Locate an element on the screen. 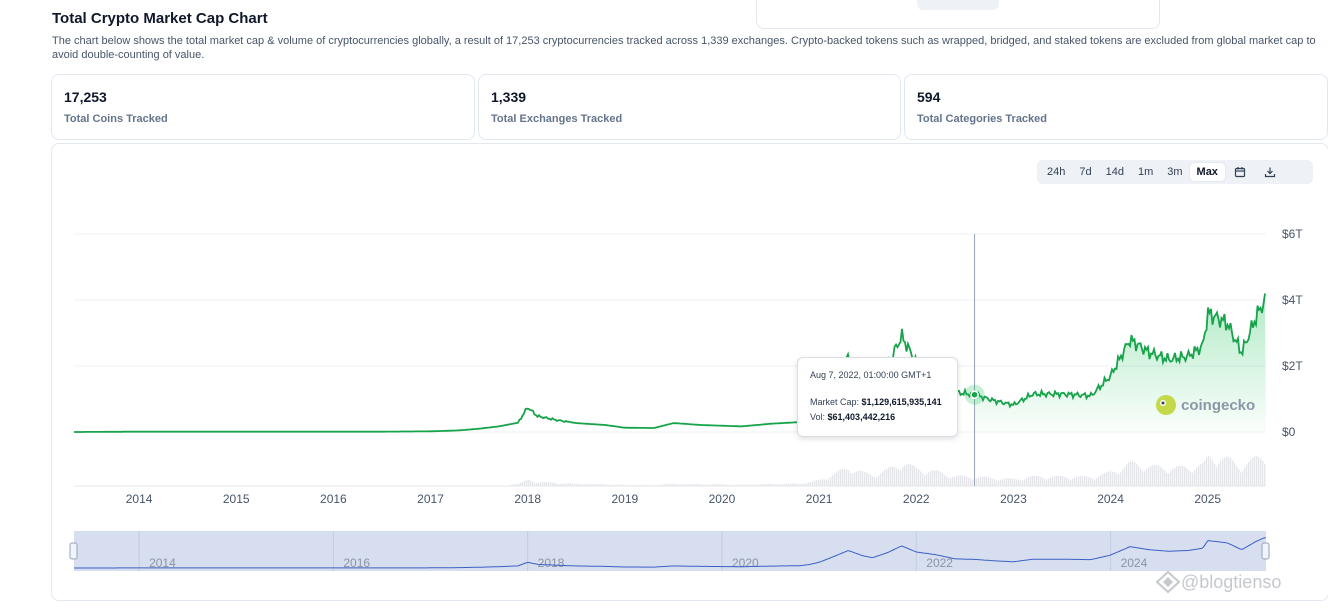  x-tick-label: 2015 is located at coordinates (236, 499).